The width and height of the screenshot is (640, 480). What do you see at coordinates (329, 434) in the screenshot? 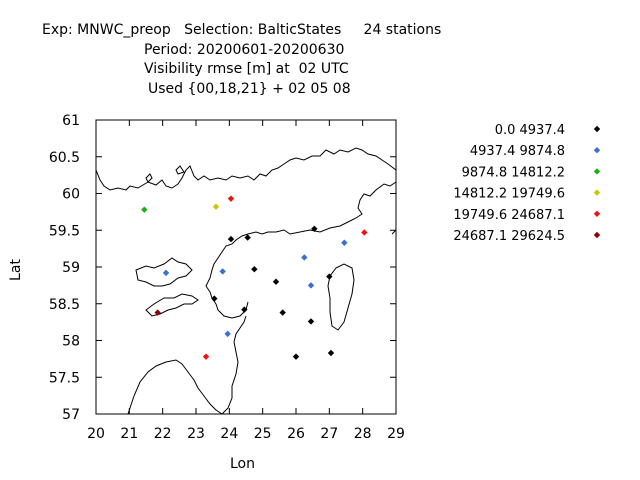
I see `x-tick-label: 27` at bounding box center [329, 434].